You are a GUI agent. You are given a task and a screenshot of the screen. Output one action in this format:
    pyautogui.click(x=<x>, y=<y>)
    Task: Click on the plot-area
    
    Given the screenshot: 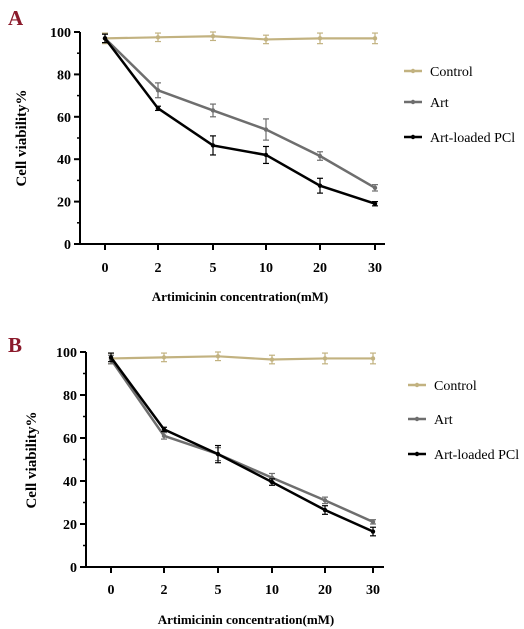 What is the action you would take?
    pyautogui.click(x=240, y=119)
    